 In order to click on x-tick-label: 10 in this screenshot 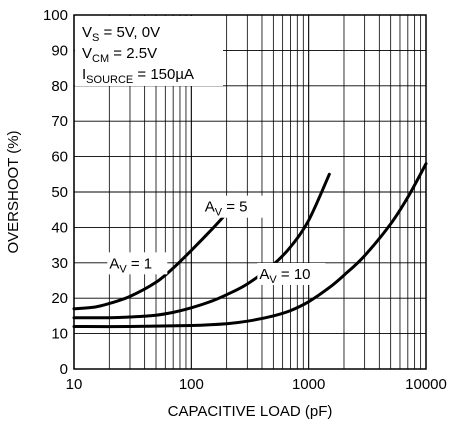, I will do `click(74, 384)`.